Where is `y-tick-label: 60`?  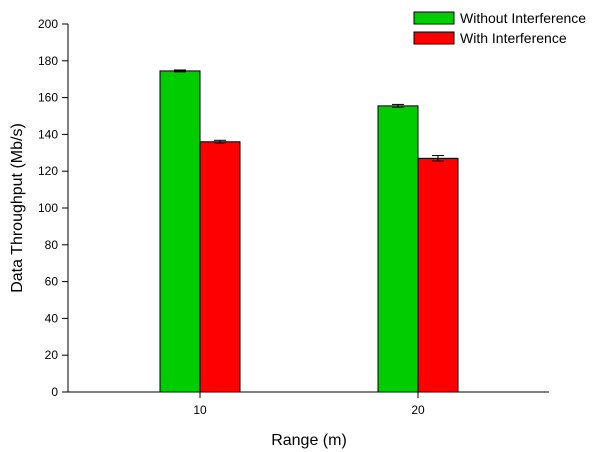
y-tick-label: 60 is located at coordinates (52, 282).